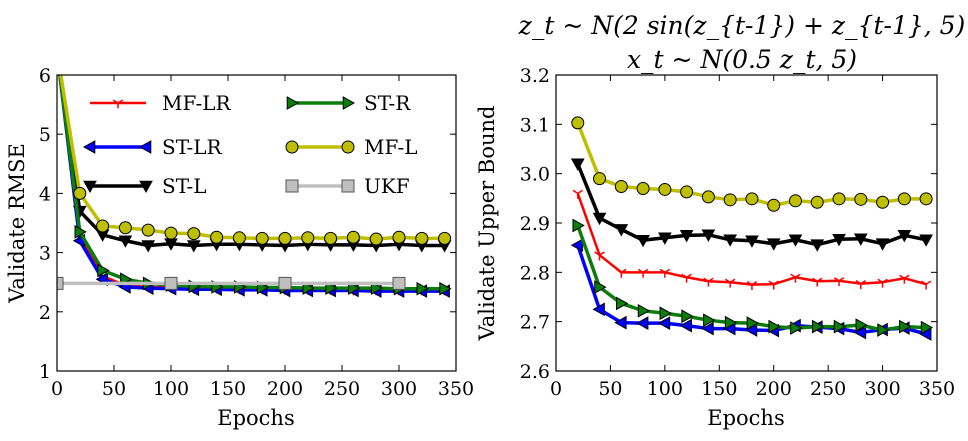 This screenshot has width=968, height=441. What do you see at coordinates (231, 283) in the screenshot?
I see `series-ukf` at bounding box center [231, 283].